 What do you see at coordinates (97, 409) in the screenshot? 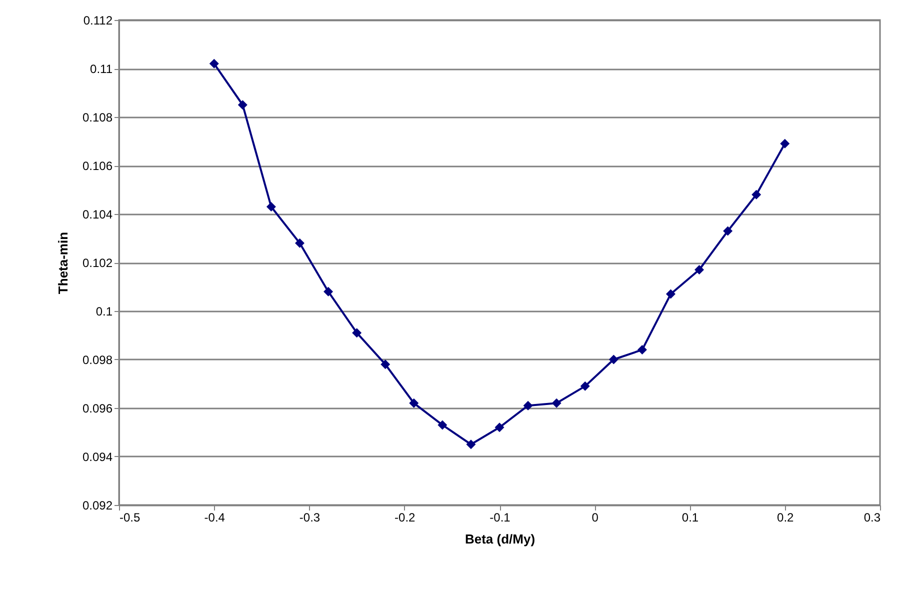
I see `y-tick-label: 0.096` at bounding box center [97, 409].